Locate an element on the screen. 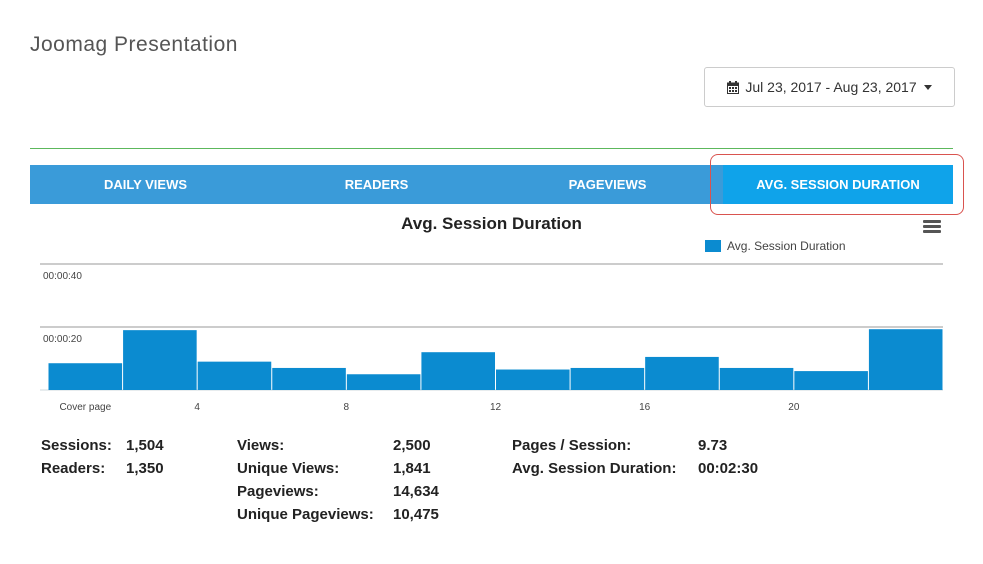 Image resolution: width=983 pixels, height=564 pixels. y-tick-label: 00:00:40 is located at coordinates (62, 276).